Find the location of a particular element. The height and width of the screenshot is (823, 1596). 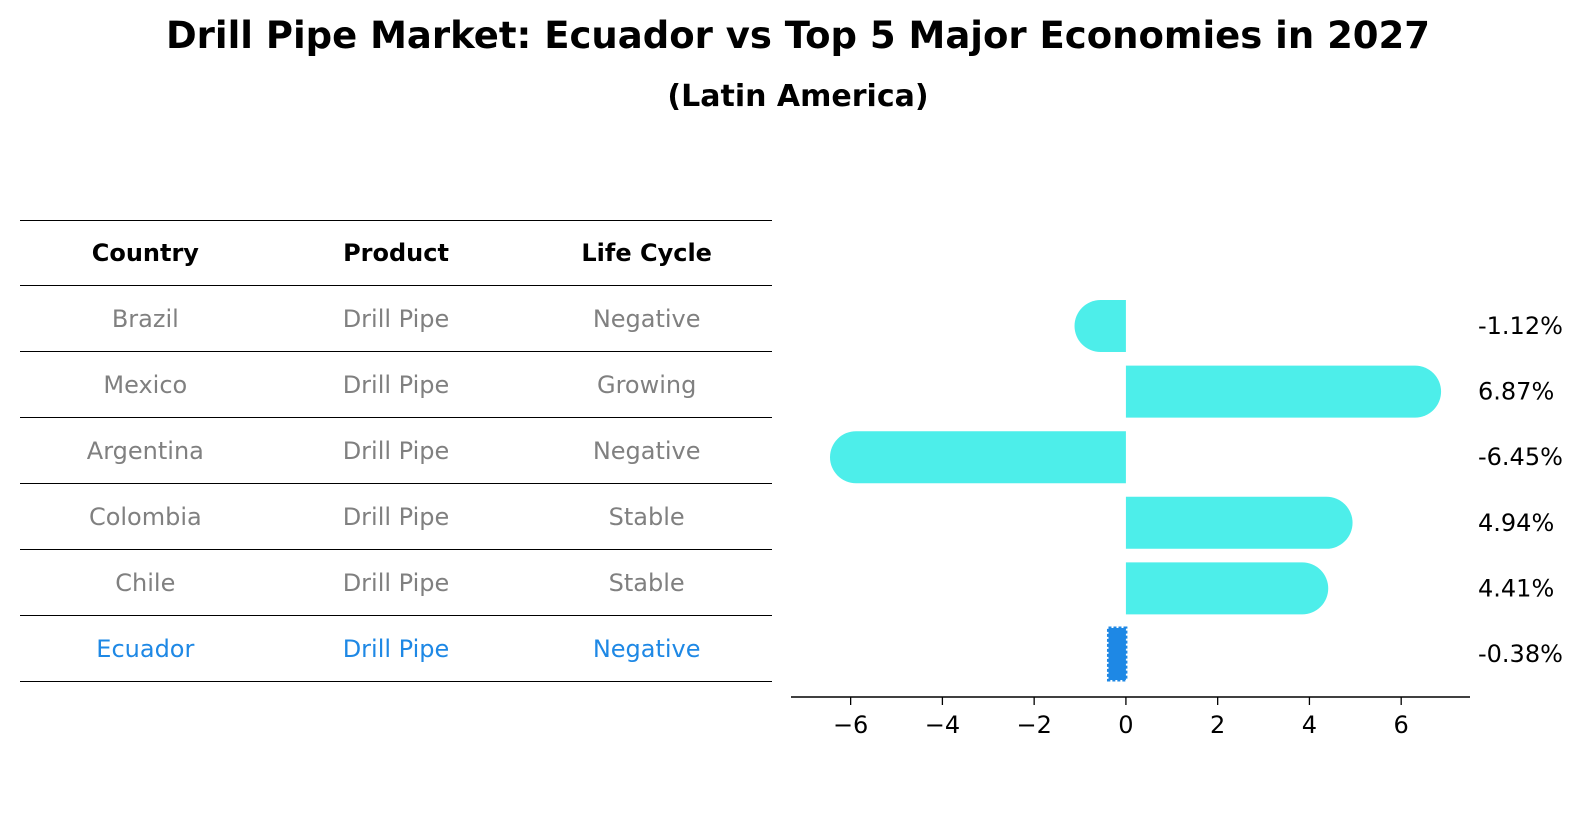

country-cell: Argentina is located at coordinates (145, 450).